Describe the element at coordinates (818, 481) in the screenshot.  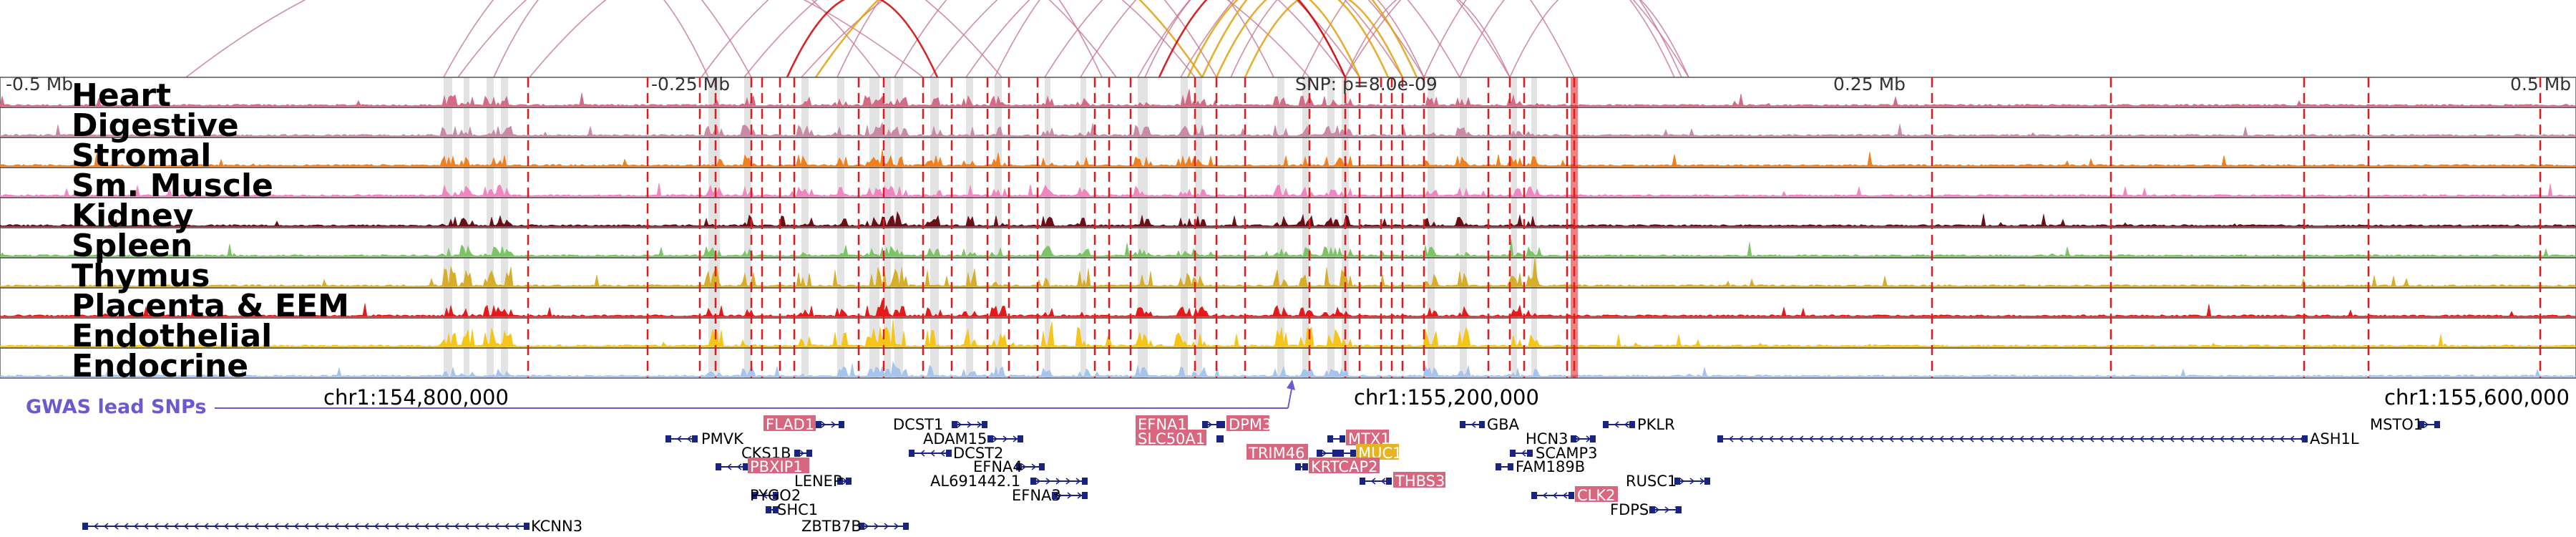
I see `gene-label: LENEP` at that location.